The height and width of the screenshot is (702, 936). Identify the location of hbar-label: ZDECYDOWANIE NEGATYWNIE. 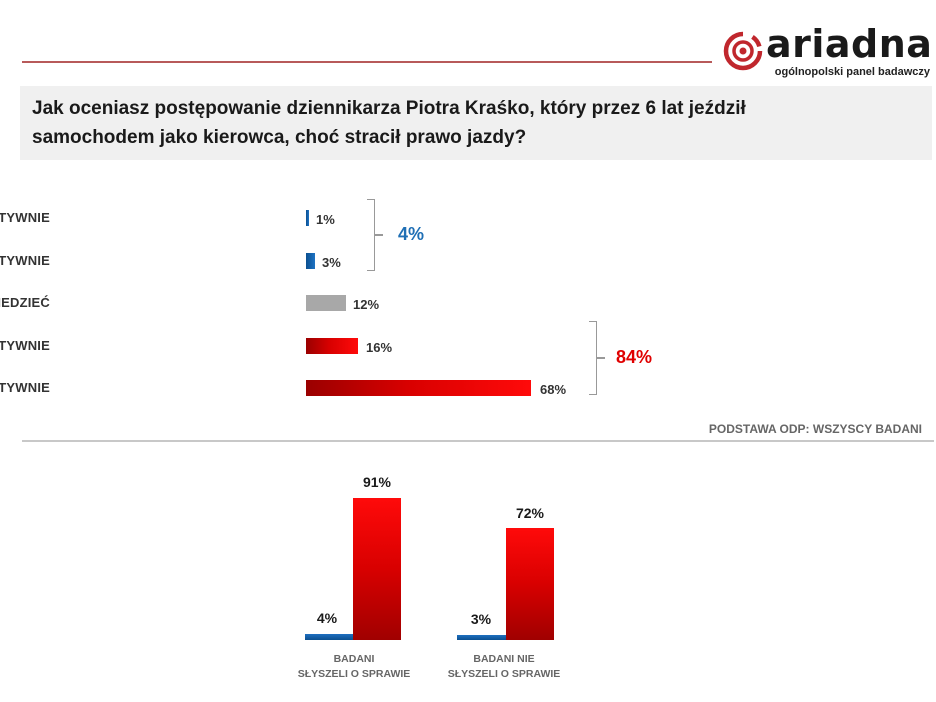
(25, 387).